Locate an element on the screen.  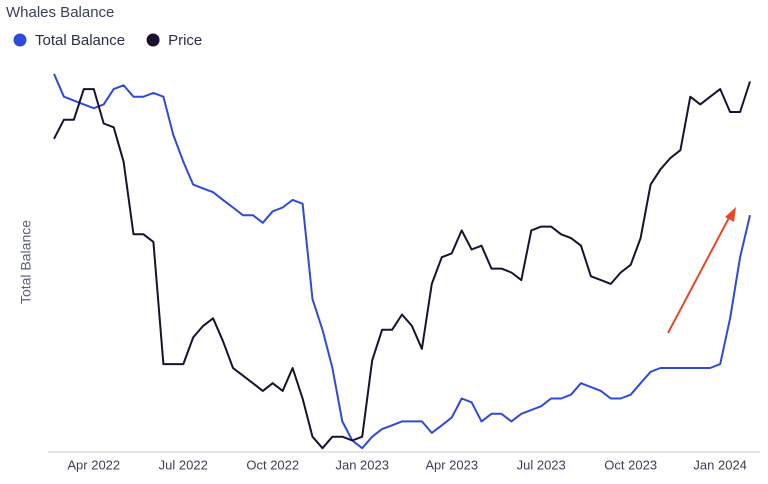
y-axis-label: Total Balance is located at coordinates (26, 262).